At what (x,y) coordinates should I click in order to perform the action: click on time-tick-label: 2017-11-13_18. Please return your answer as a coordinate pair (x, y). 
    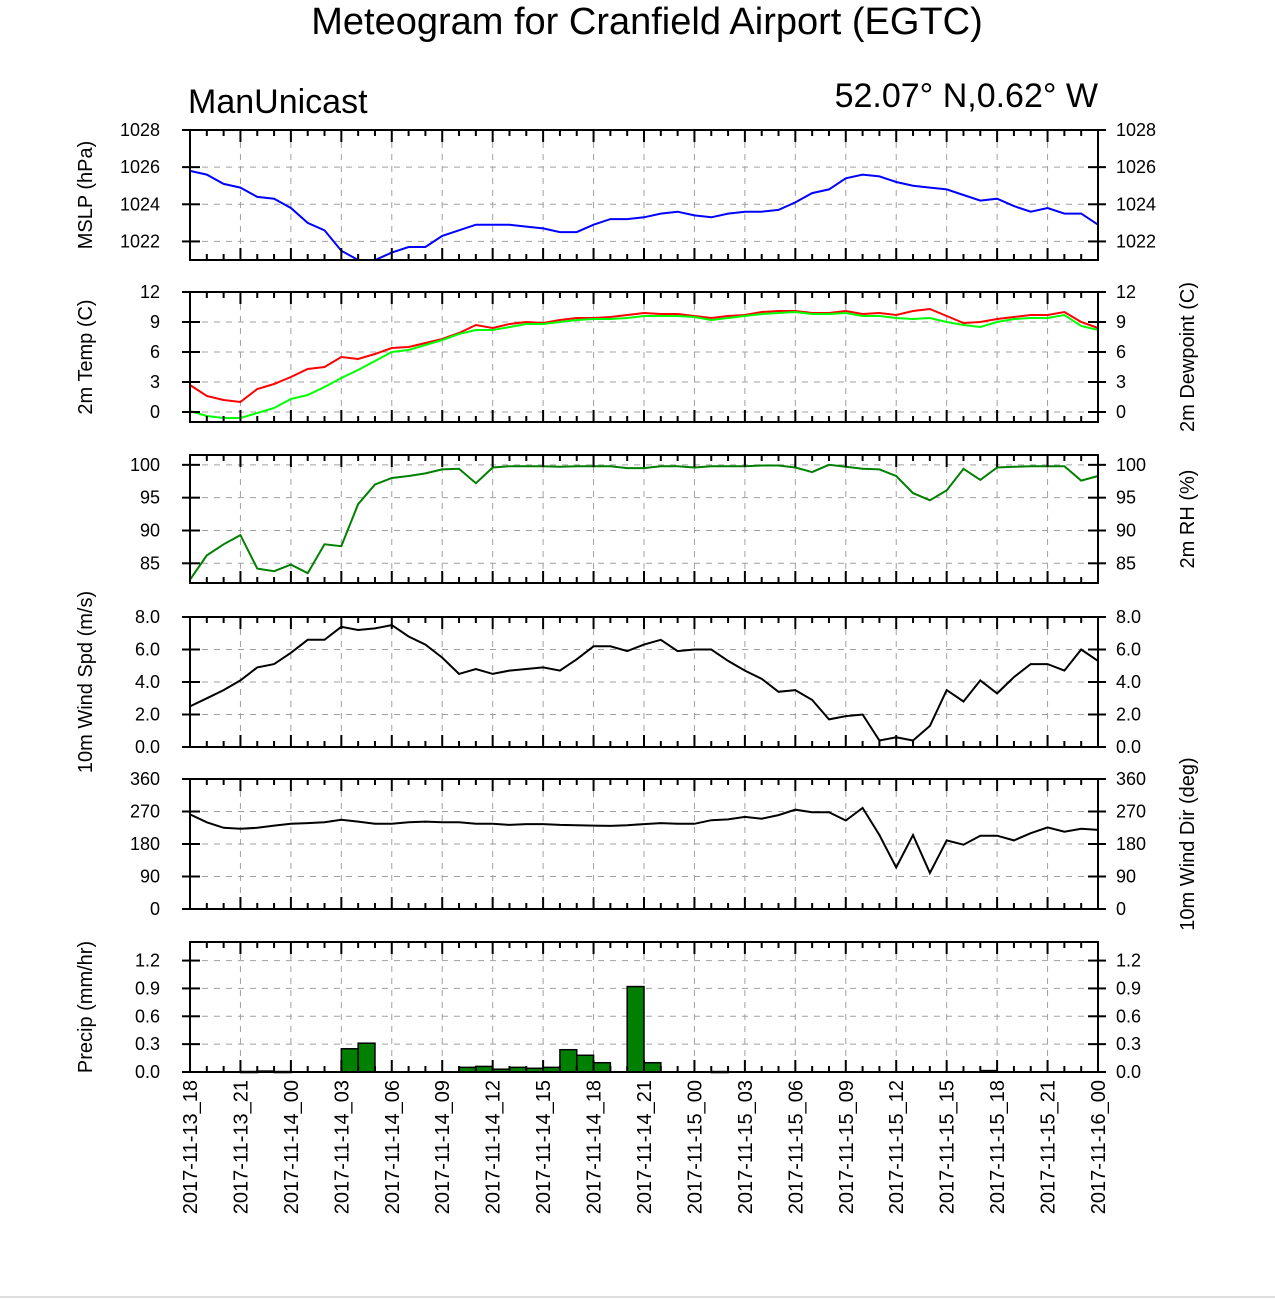
    Looking at the image, I should click on (191, 1147).